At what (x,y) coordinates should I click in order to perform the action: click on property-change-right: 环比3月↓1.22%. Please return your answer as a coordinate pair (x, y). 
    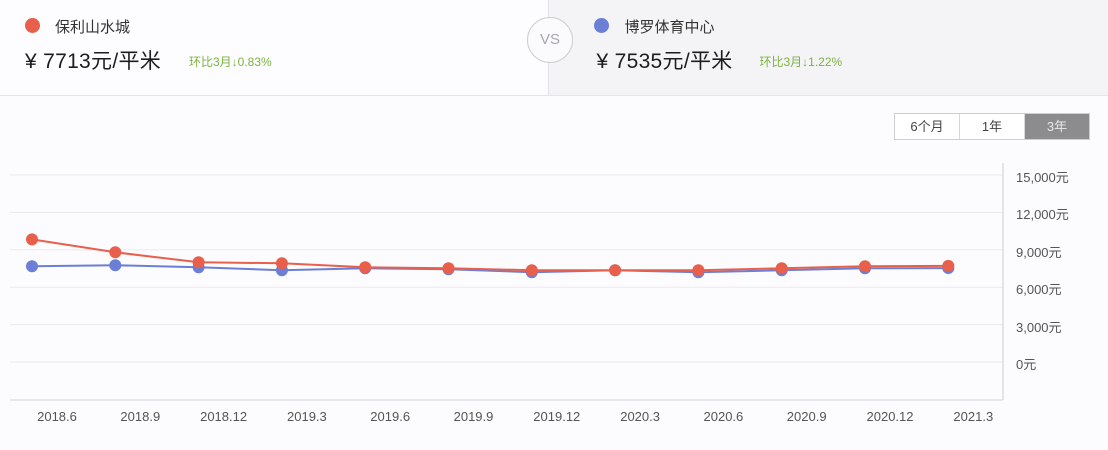
    Looking at the image, I should click on (801, 62).